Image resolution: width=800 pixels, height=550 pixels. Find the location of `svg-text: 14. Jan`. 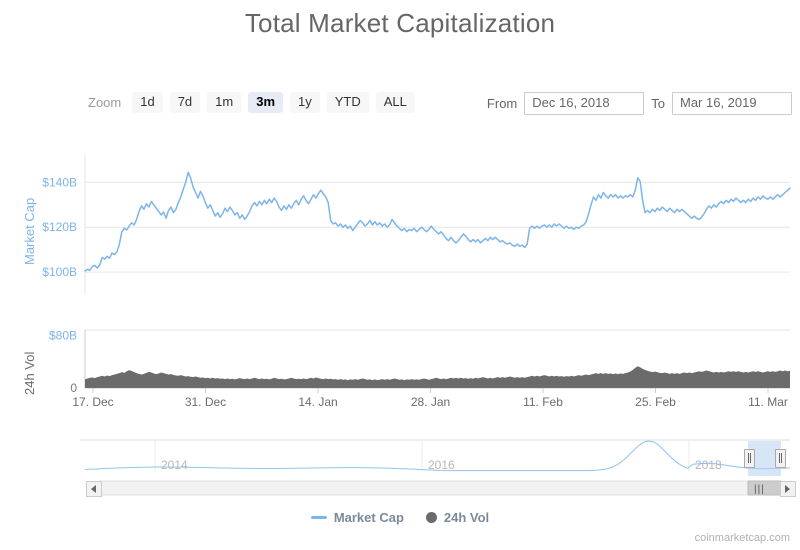

svg-text: 14. Jan is located at coordinates (317, 402).